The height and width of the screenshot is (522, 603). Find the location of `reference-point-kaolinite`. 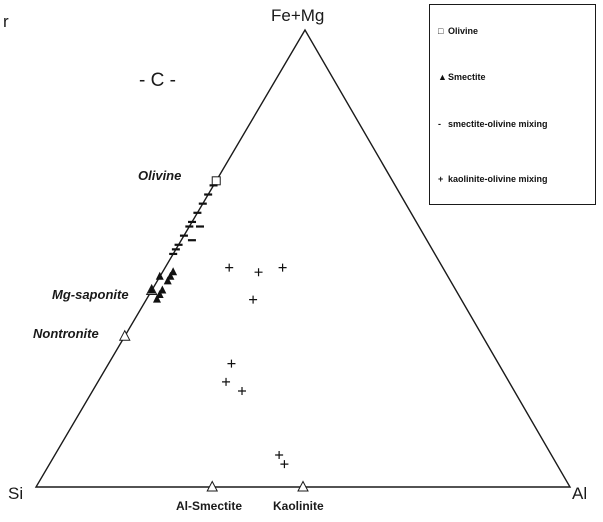

reference-point-kaolinite is located at coordinates (303, 486).